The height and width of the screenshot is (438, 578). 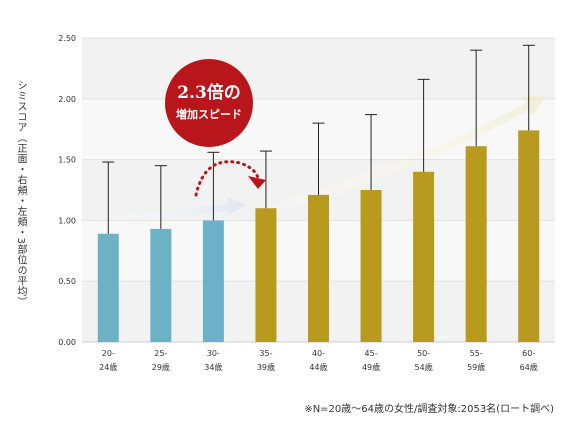 I want to click on x-tick-label: 54歳, so click(x=424, y=367).